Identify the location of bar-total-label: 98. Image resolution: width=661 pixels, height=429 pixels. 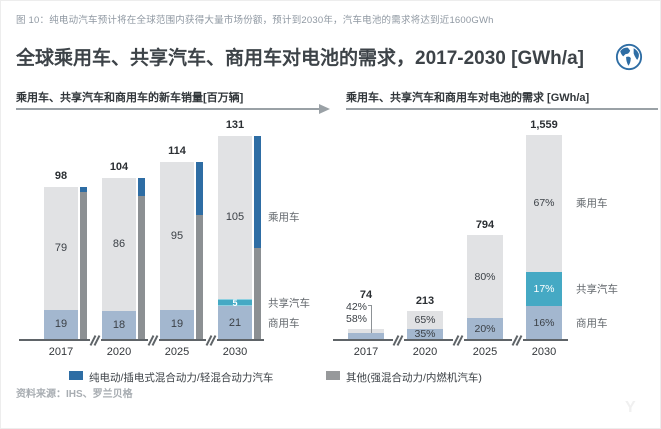
(61, 176).